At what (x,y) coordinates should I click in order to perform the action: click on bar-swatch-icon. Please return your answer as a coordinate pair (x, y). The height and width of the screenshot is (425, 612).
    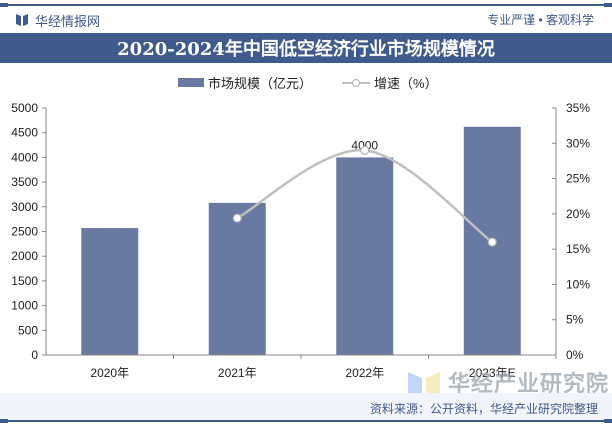
    Looking at the image, I should click on (191, 82).